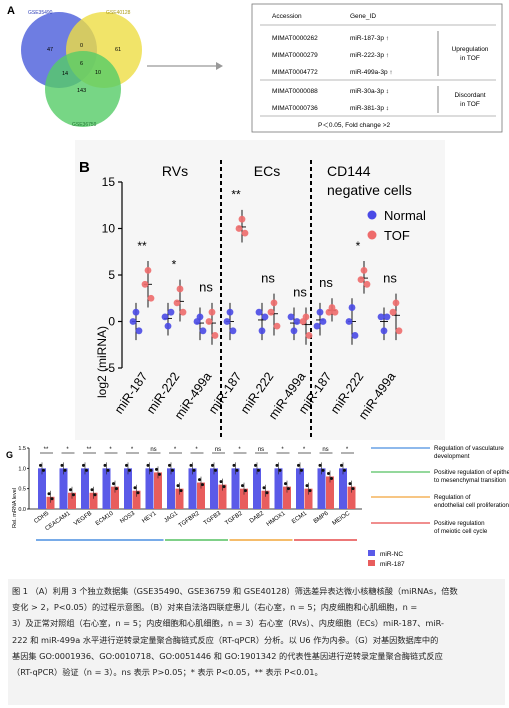 This screenshot has height=708, width=509. Describe the element at coordinates (295, 108) in the screenshot. I see `table-row-accession: MIMAT0000736` at that location.